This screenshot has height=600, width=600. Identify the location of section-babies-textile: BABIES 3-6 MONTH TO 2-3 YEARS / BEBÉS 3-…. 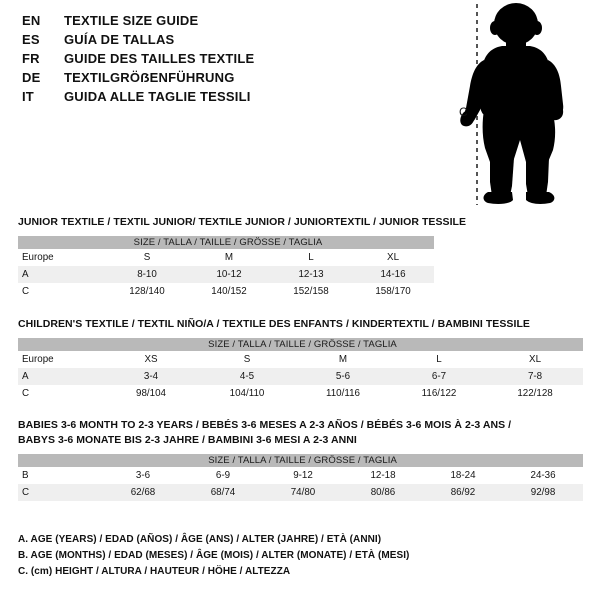
(301, 459).